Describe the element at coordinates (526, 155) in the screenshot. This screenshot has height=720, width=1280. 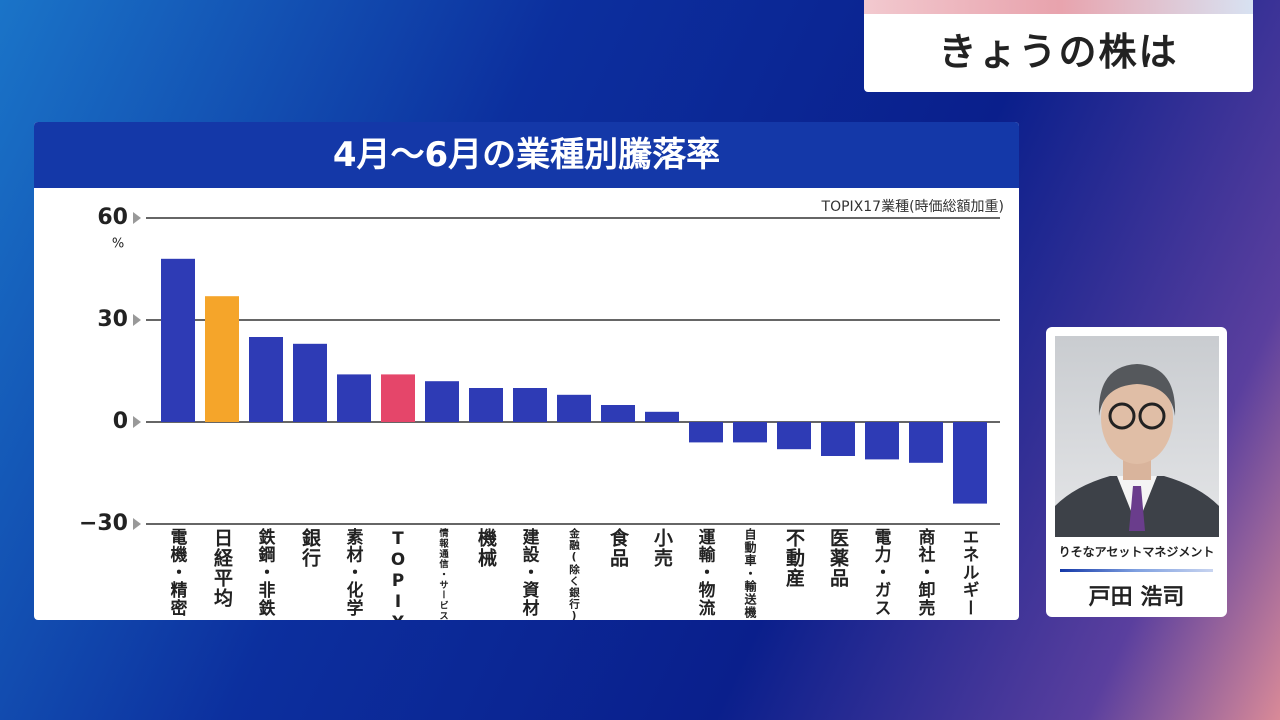
I see `chart-title: 4月～6月の業種別騰落率` at that location.